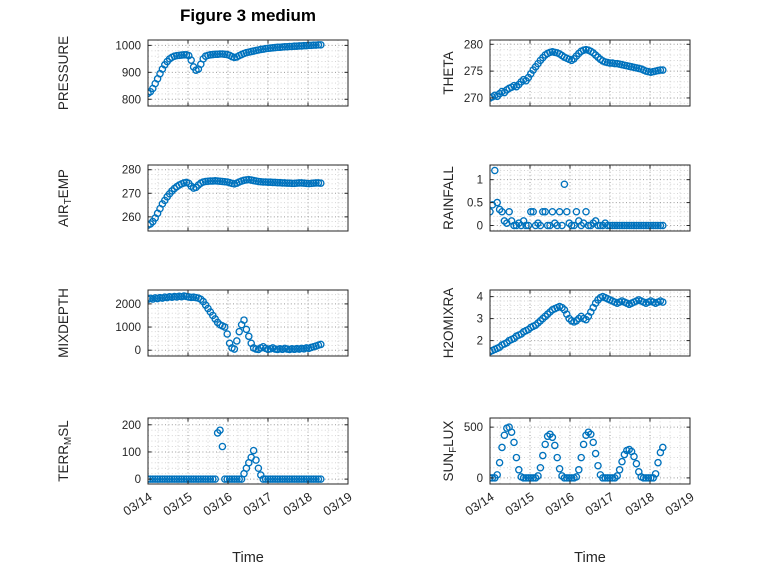 This screenshot has width=778, height=583. I want to click on ytick-label: 4, so click(480, 298).